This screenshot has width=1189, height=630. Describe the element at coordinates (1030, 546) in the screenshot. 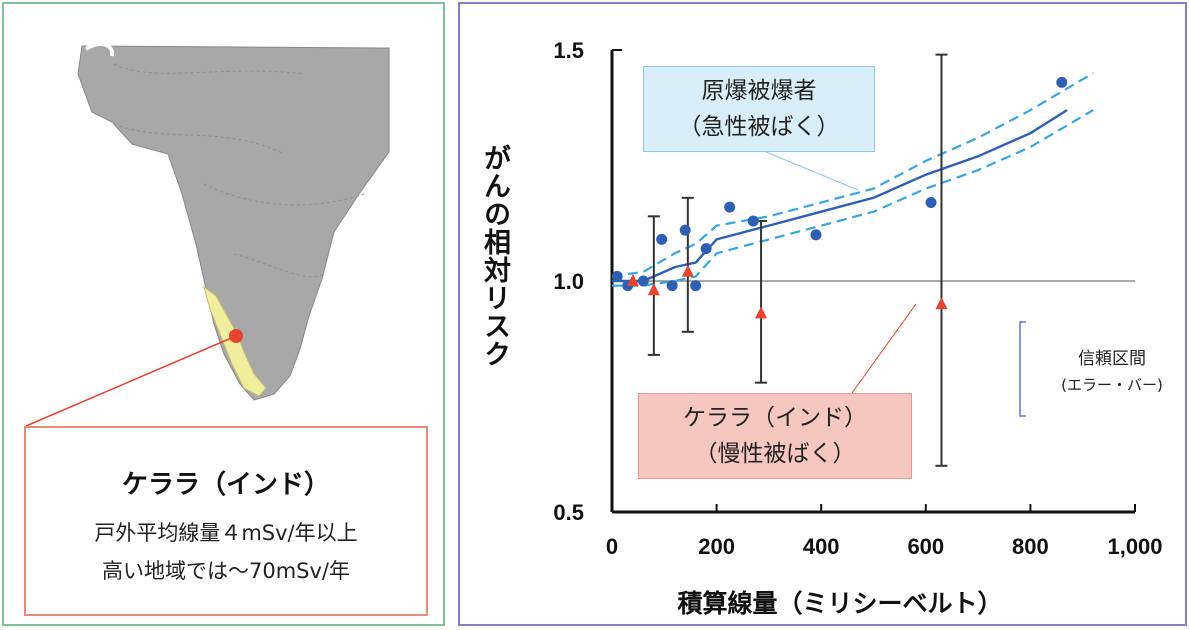

I see `x-tick-label: 800` at that location.